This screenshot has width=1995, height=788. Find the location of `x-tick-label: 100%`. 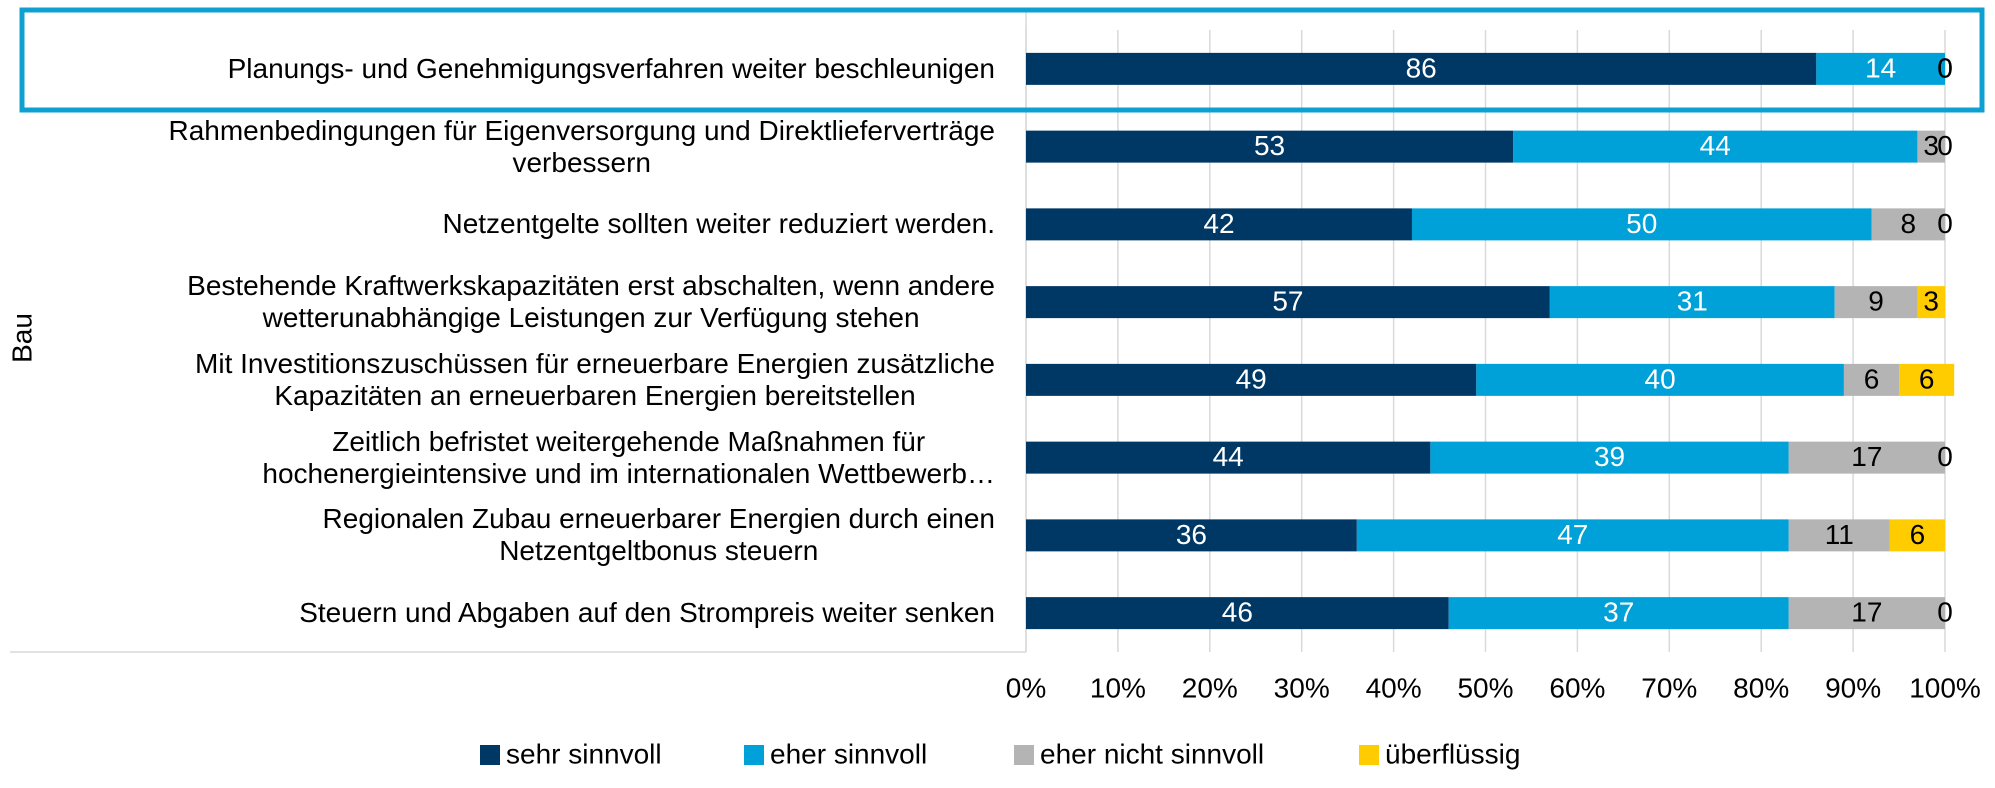

x-tick-label: 100% is located at coordinates (1945, 687).